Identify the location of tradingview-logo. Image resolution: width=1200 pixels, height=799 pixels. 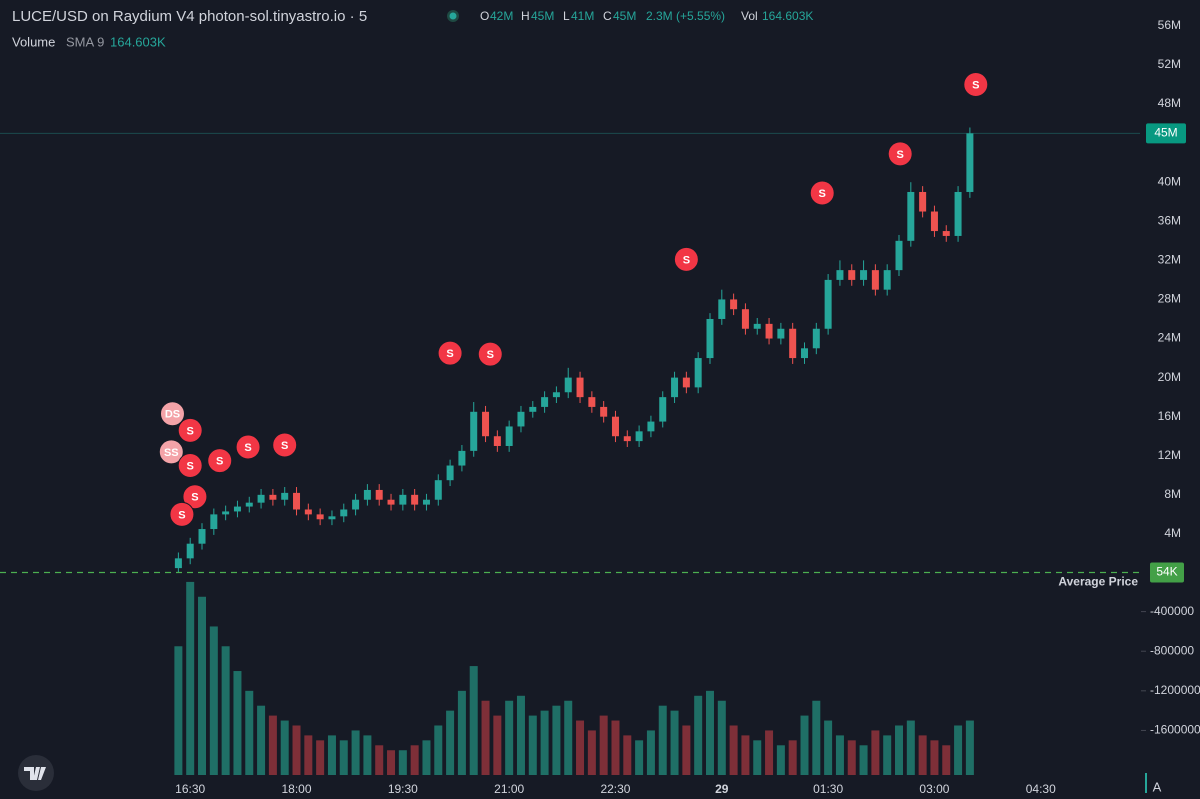
(36, 773).